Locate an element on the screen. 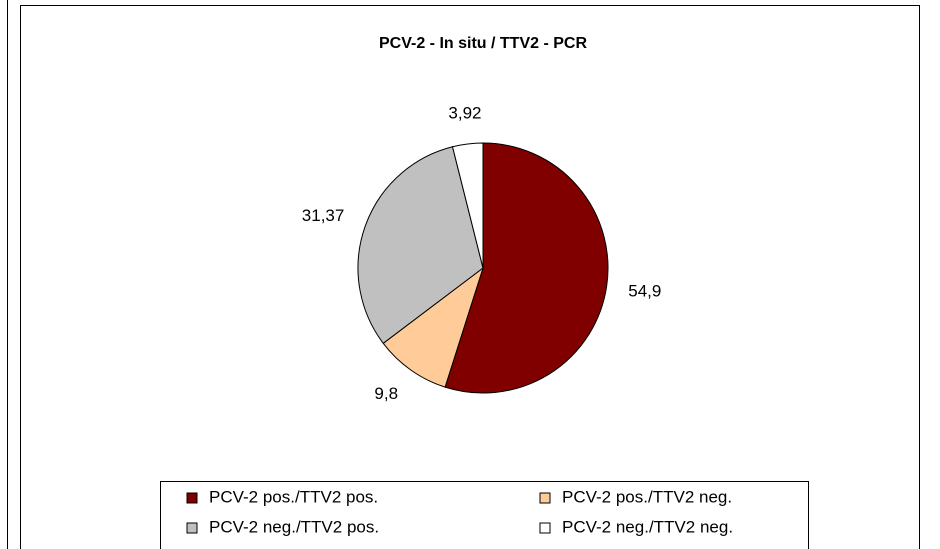  legend-box is located at coordinates (484, 515).